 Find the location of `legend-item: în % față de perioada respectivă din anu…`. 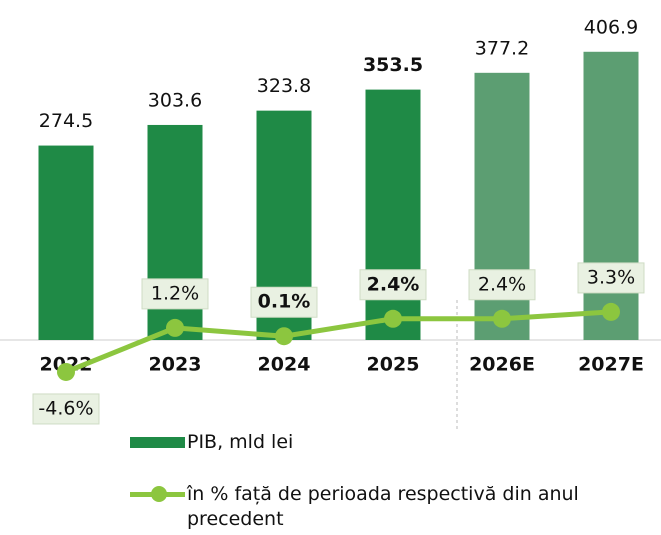

legend-item: în % față de perioada respectivă din anu… is located at coordinates (378, 507).